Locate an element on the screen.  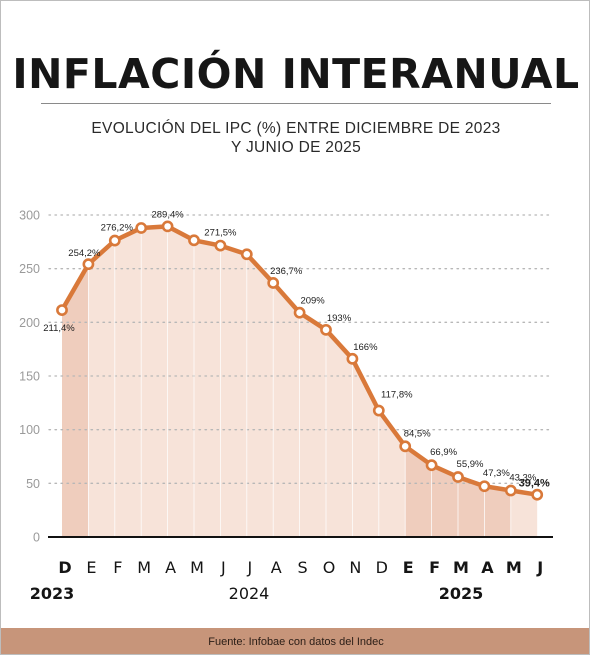
y-tick-label: 100 is located at coordinates (29, 430).